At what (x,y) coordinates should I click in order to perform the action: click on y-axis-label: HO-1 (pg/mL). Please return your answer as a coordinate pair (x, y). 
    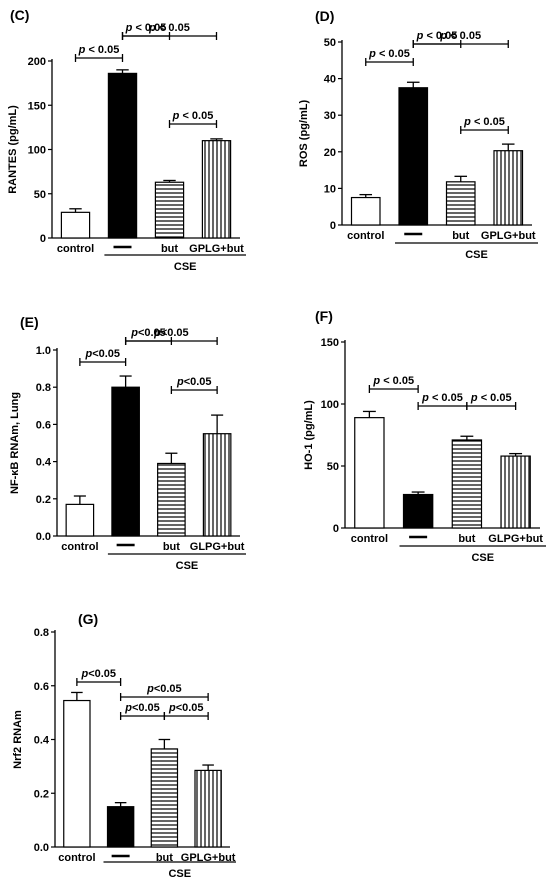
    Looking at the image, I should click on (309, 435).